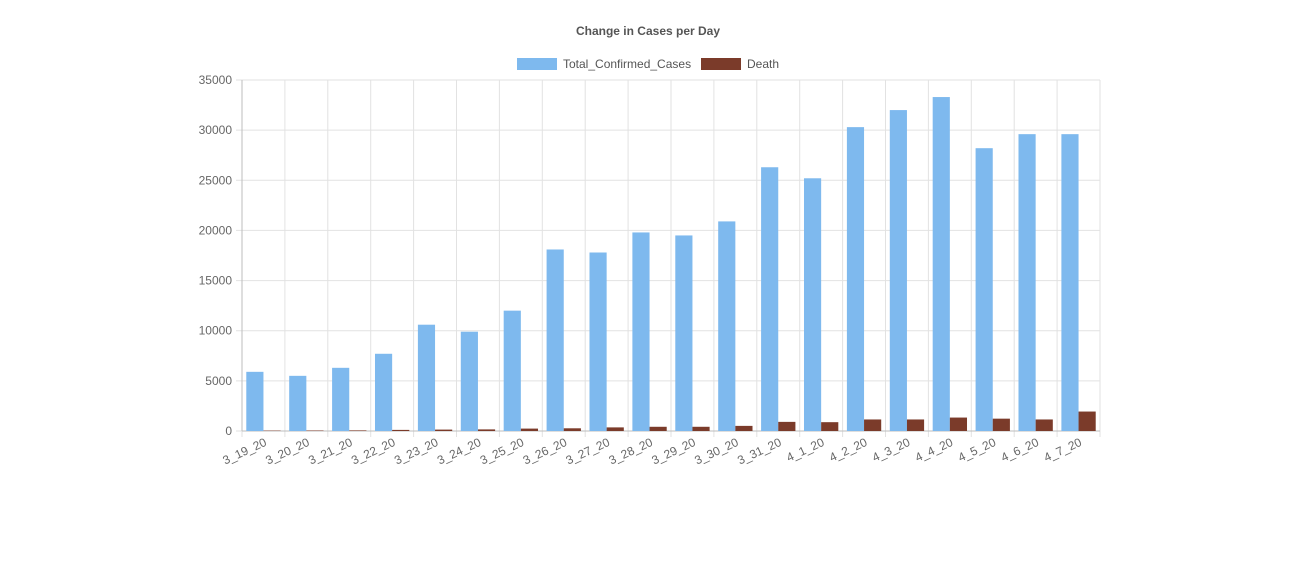  I want to click on x-tick-label: 3_22_20, so click(373, 451).